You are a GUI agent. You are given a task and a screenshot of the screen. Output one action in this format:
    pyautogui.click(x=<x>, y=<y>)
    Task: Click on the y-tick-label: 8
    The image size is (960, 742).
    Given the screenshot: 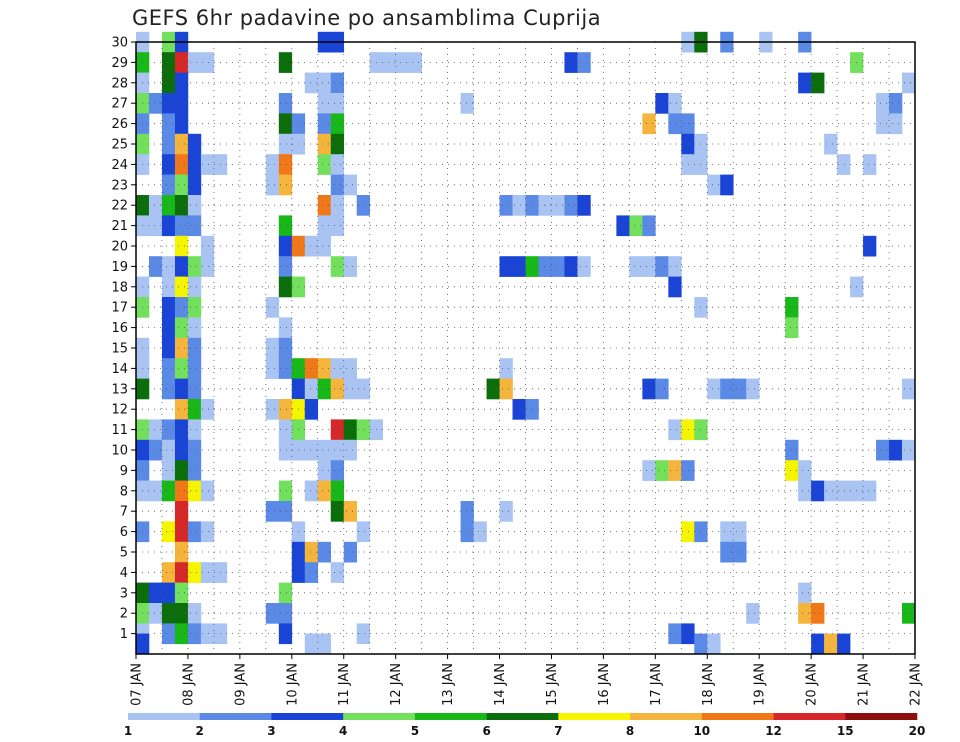 What is the action you would take?
    pyautogui.click(x=124, y=491)
    